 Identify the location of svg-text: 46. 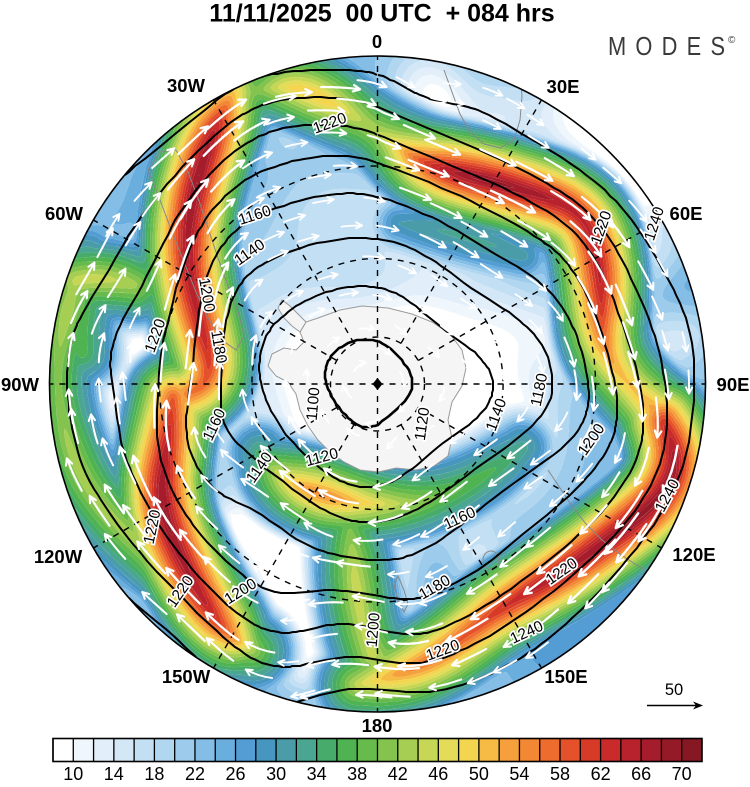
(438, 773).